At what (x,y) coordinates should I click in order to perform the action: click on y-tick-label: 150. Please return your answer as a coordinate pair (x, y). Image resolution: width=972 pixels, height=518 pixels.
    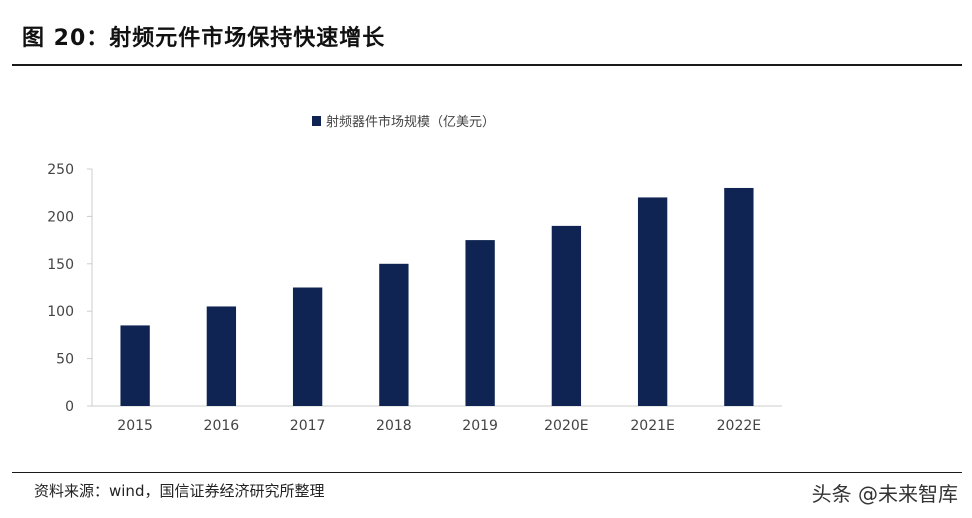
    Looking at the image, I should click on (60, 265).